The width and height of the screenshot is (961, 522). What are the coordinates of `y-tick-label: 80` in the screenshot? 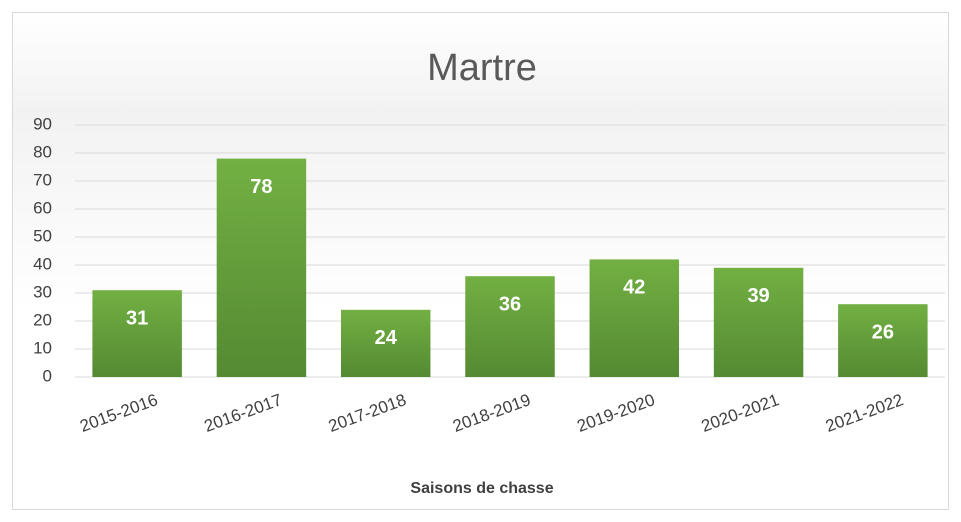 It's located at (42, 151).